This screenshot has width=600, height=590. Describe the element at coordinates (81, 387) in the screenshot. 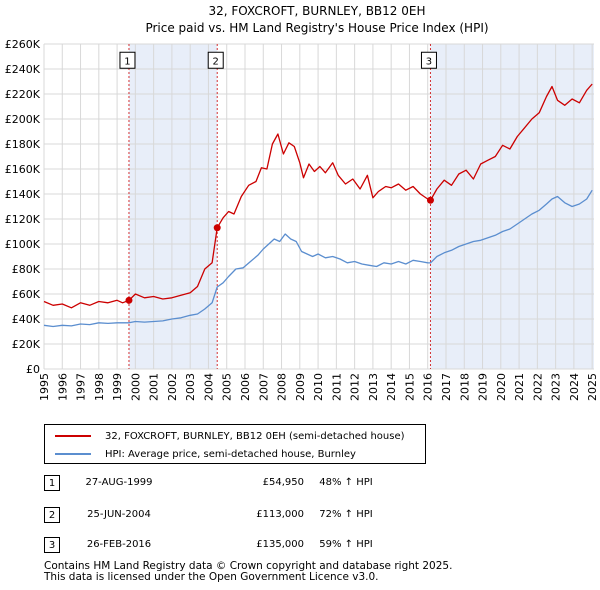

I see `x-tick-label: 1997` at that location.